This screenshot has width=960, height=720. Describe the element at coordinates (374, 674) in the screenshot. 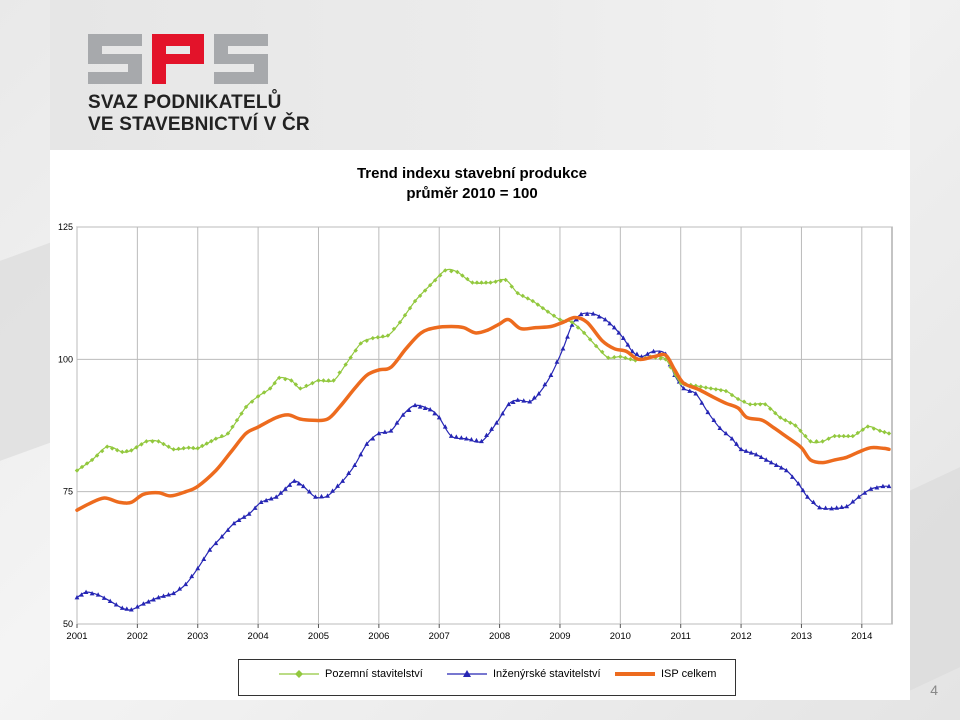

I see `legend-label: Pozemní stavitelství` at that location.